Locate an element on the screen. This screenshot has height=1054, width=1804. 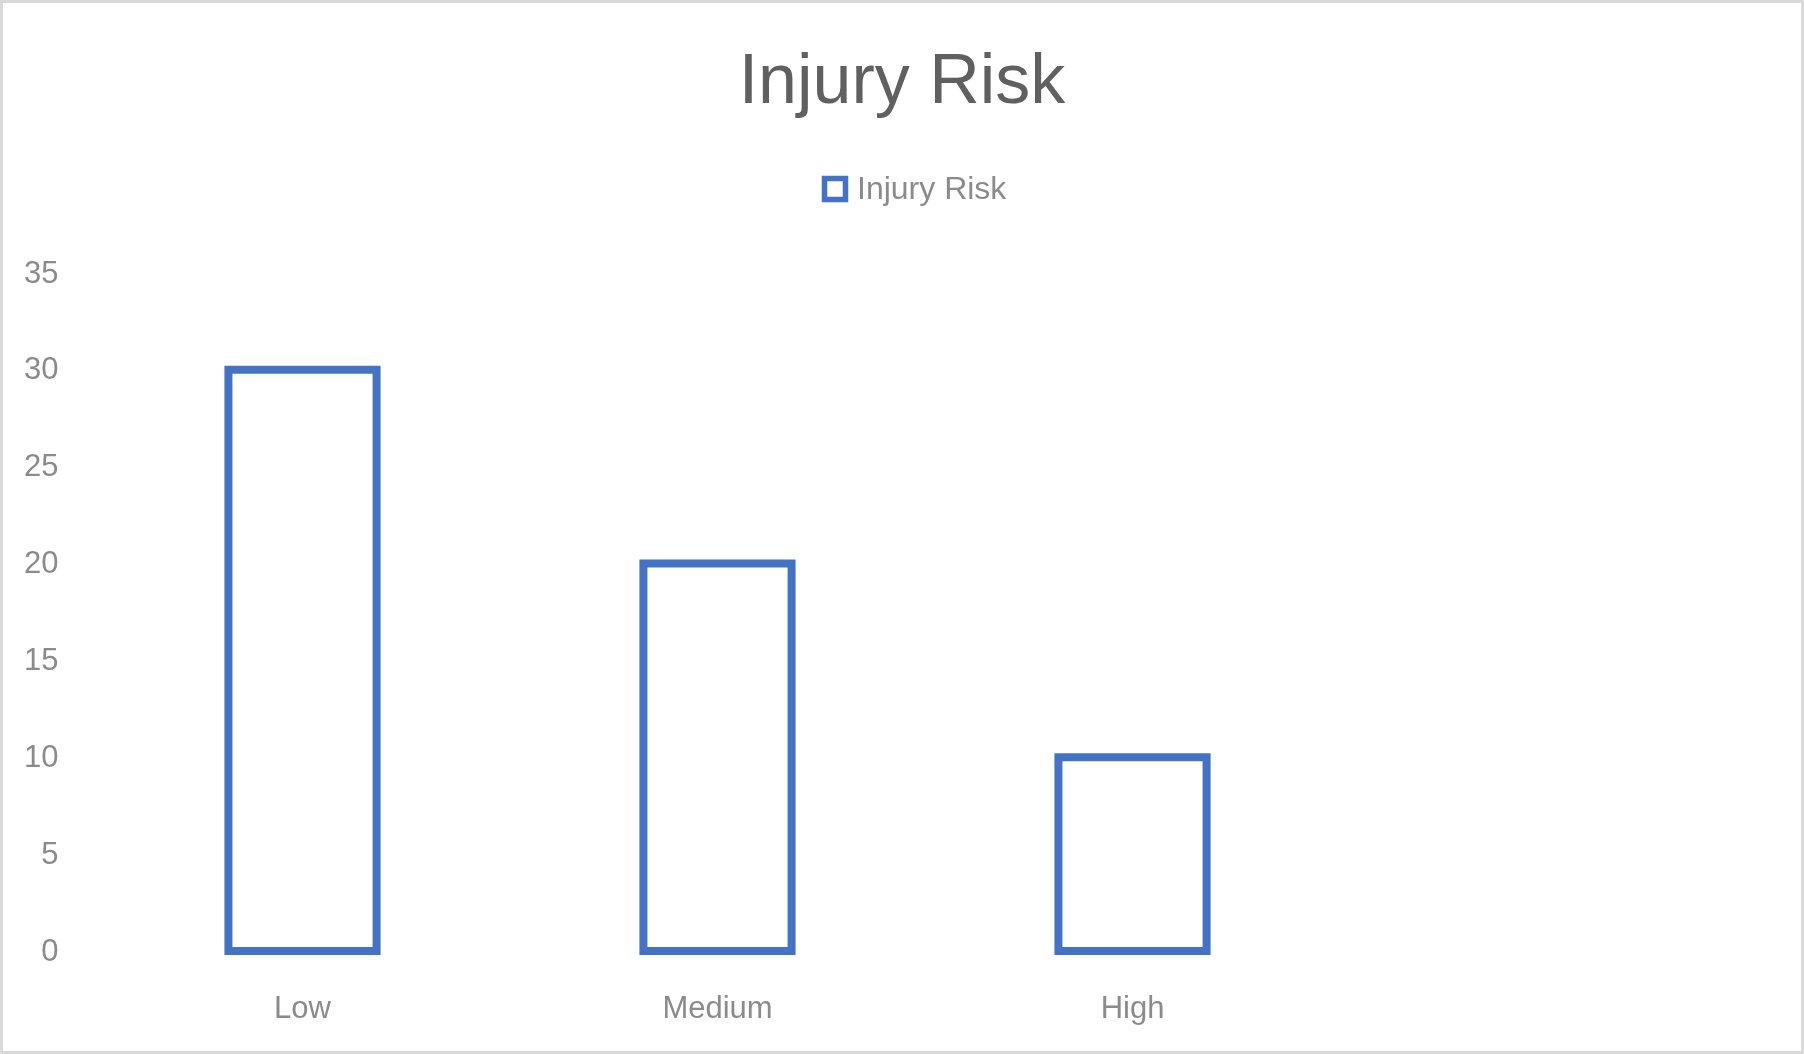
y-tick-label: 10 is located at coordinates (41, 756).